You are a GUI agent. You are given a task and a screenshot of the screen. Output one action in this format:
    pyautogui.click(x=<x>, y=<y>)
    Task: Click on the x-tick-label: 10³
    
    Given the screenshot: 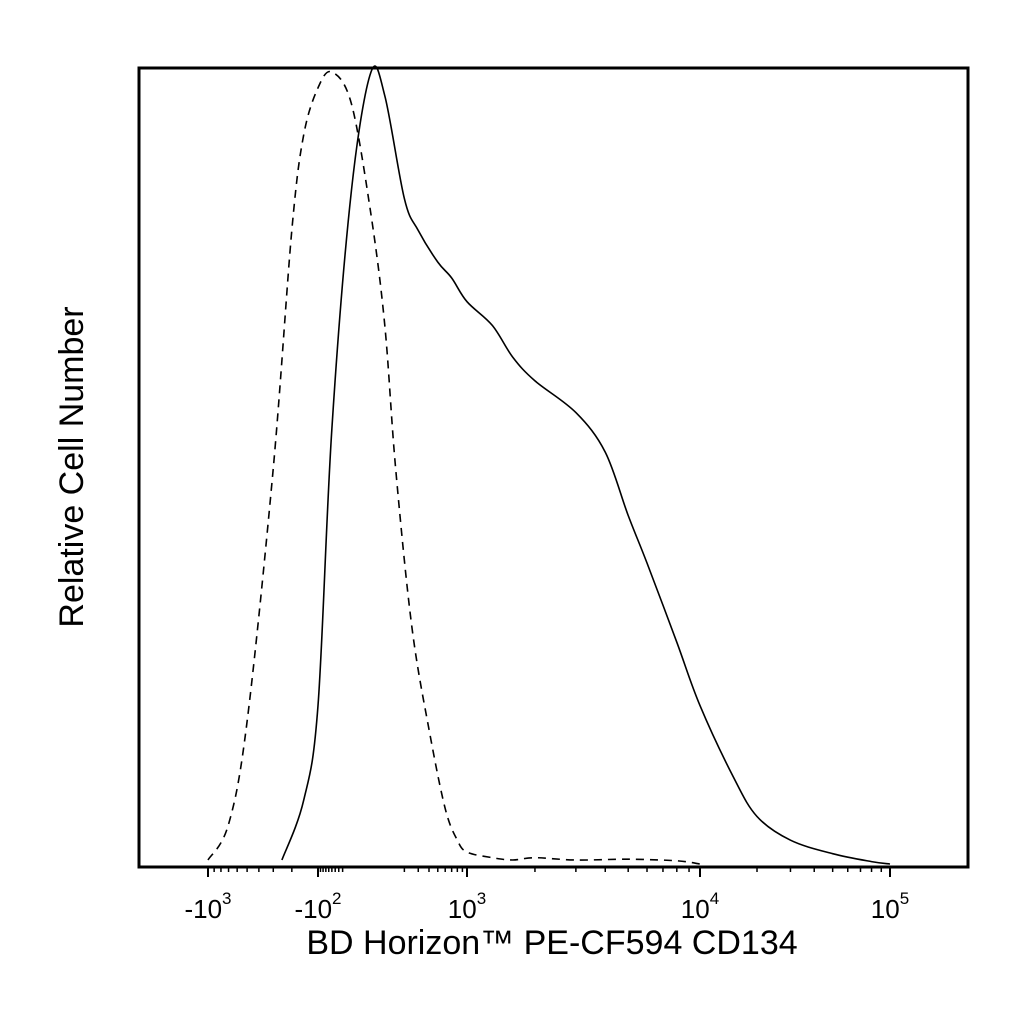 What is the action you would take?
    pyautogui.click(x=467, y=906)
    